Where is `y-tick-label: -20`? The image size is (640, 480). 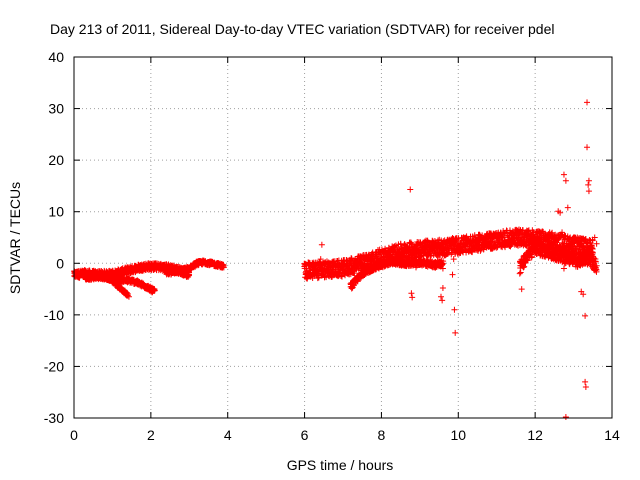 y-tick-label: -20 is located at coordinates (54, 366).